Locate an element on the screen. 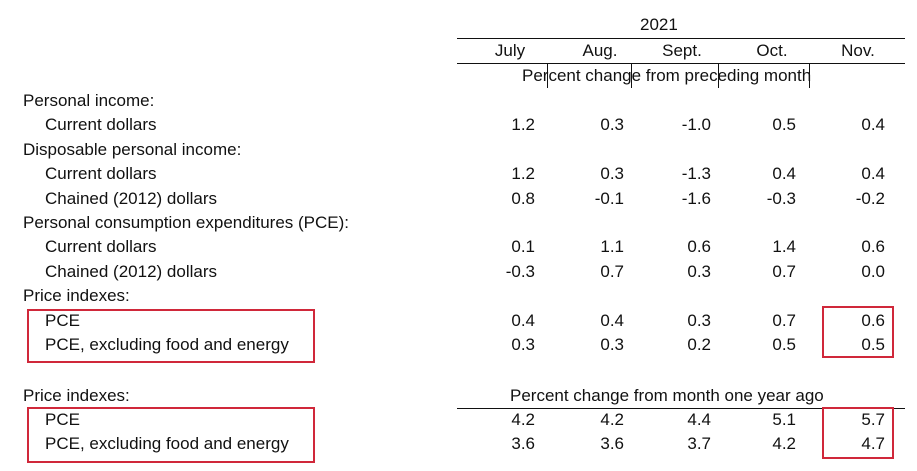 This screenshot has height=471, width=917. col-header-oct: Oct. is located at coordinates (772, 50).